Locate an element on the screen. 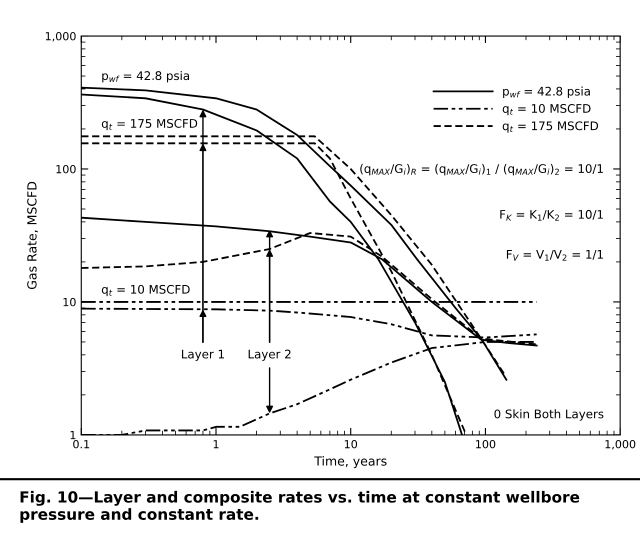  y-tick-label: 1 is located at coordinates (73, 435).